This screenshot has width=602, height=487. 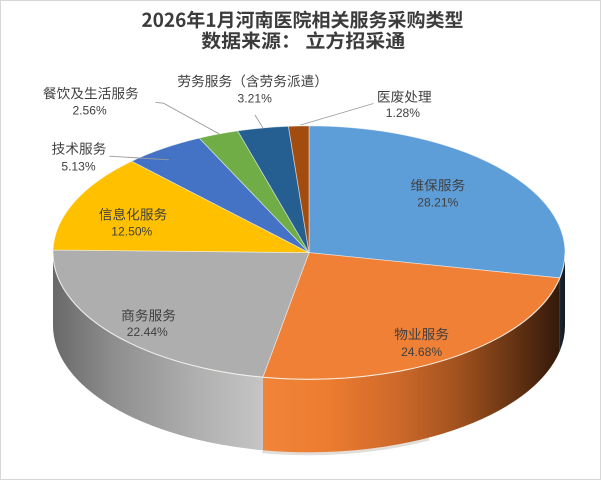 What do you see at coordinates (437, 202) in the screenshot?
I see `svg-text: 28.21%` at bounding box center [437, 202].